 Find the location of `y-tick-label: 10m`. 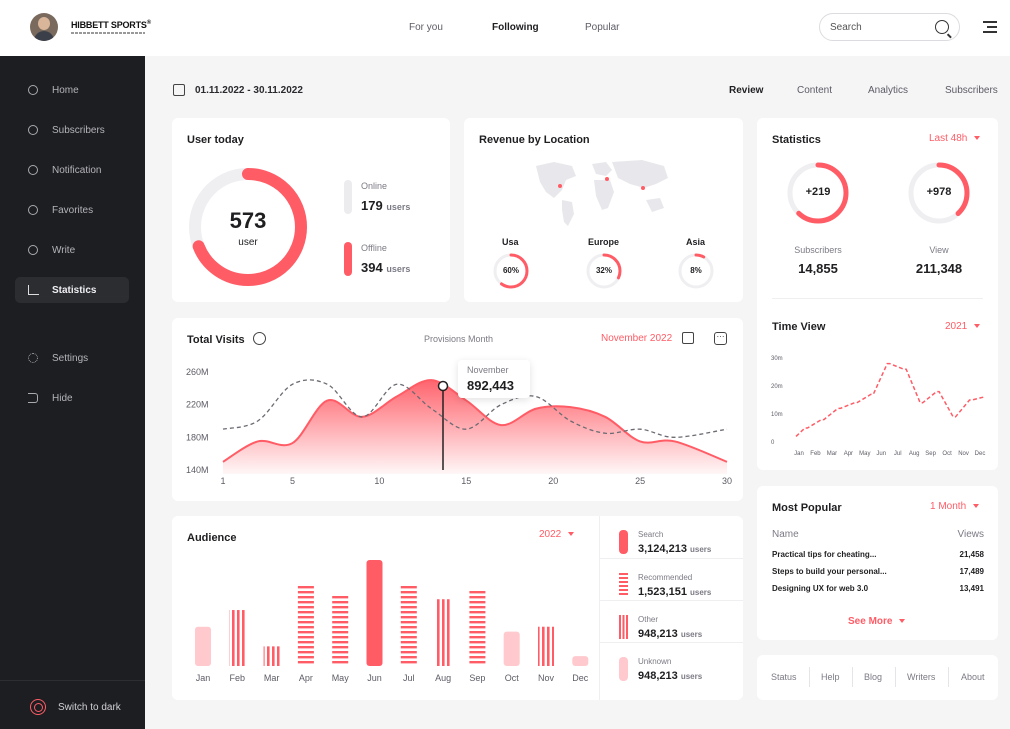

y-tick-label: 10m is located at coordinates (777, 415).